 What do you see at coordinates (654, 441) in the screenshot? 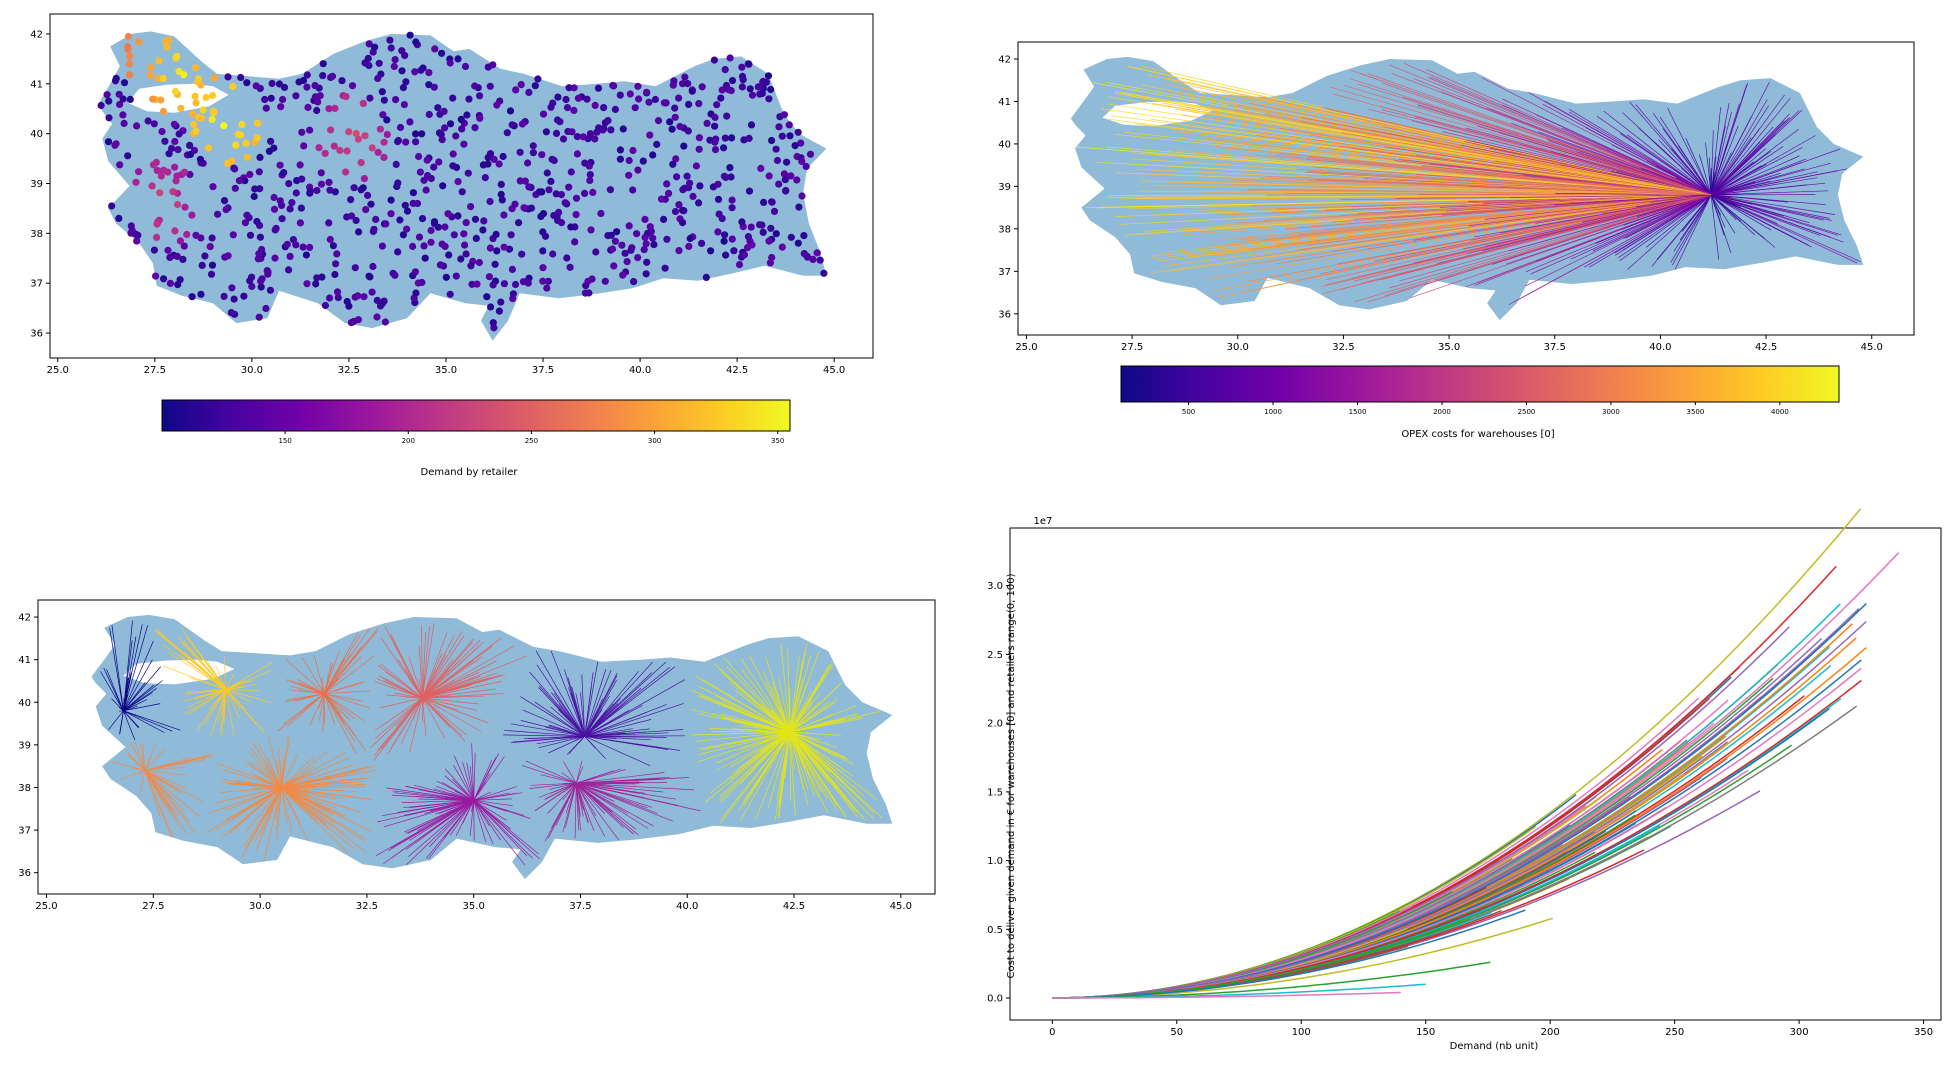
I see `colorbar-tick-label: 300` at bounding box center [654, 441].